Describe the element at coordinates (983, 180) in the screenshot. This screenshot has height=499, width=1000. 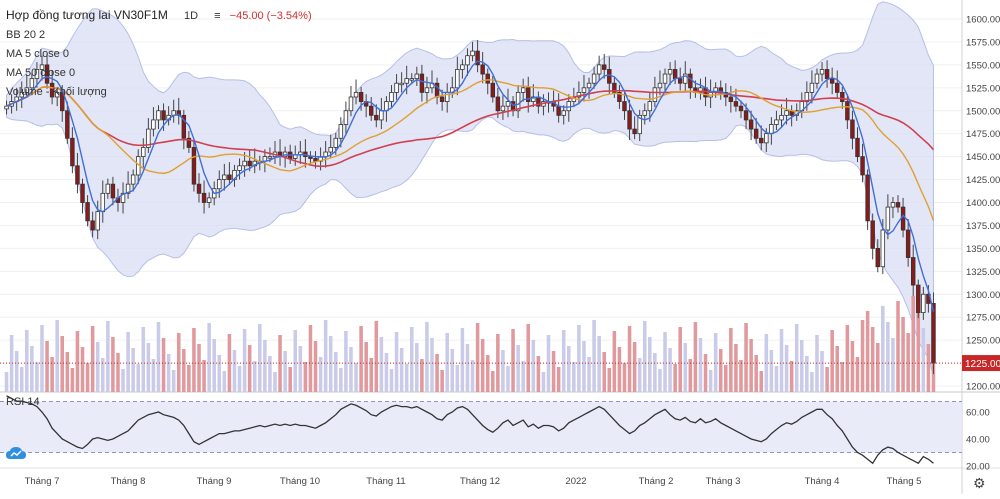
I see `price-tick-label: 1425.00` at that location.